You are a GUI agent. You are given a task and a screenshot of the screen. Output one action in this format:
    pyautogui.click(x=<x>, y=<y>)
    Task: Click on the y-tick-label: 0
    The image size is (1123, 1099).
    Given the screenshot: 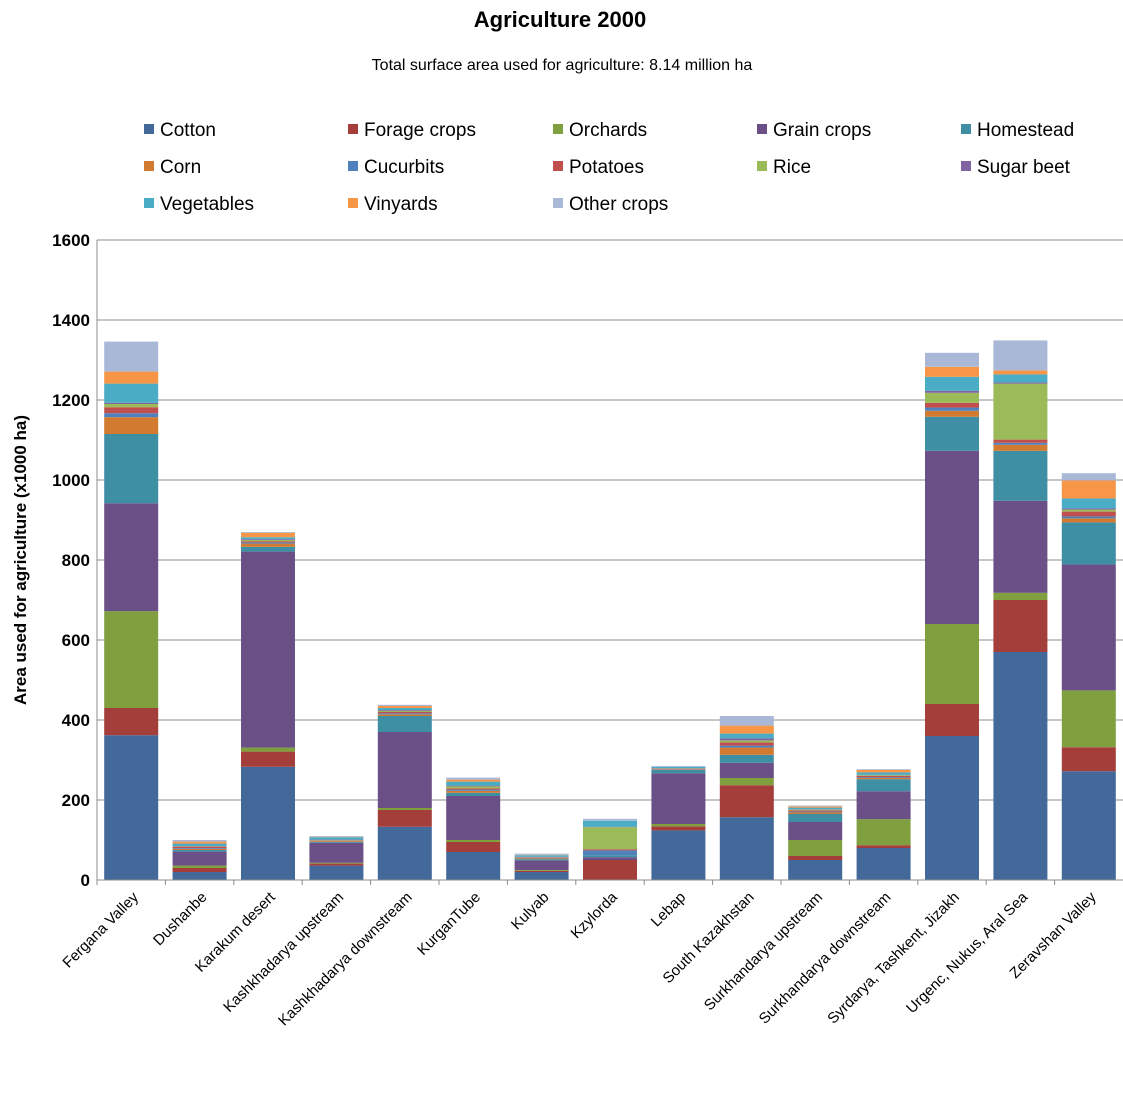 What is the action you would take?
    pyautogui.click(x=85, y=880)
    